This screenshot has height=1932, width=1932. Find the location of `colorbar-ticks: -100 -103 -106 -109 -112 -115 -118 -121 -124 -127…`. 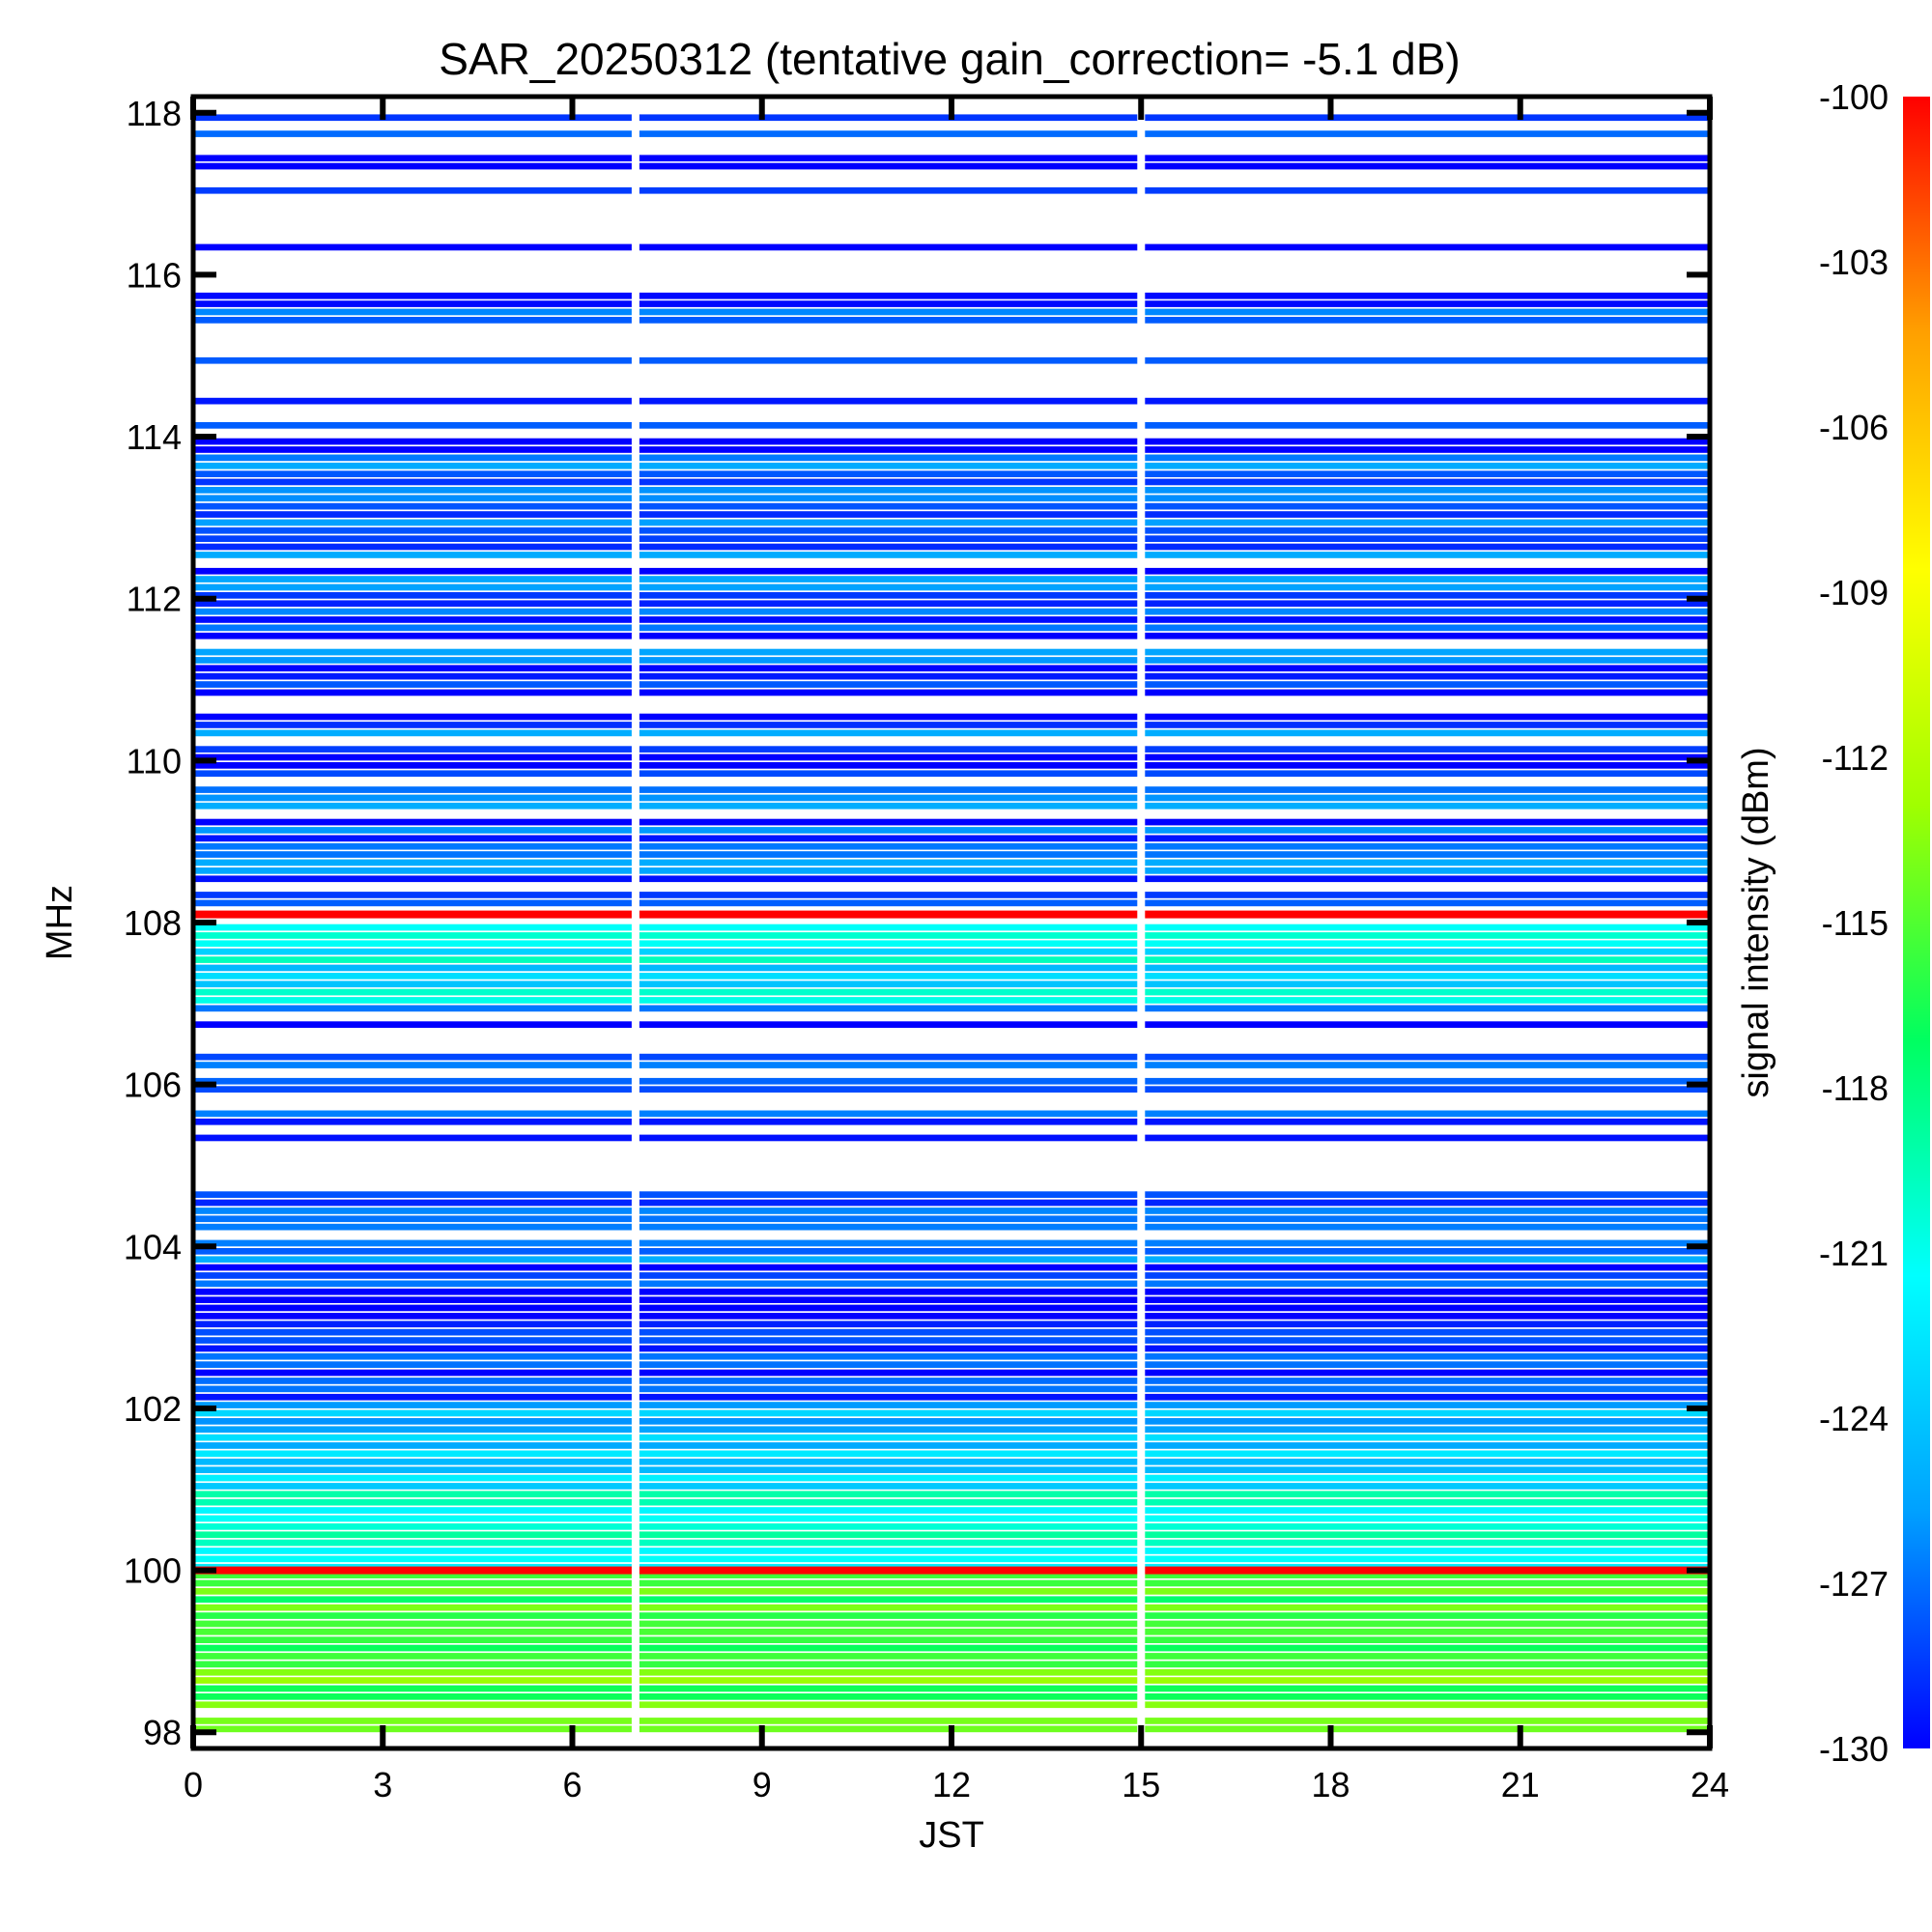

colorbar-ticks: -100 -103 -106 -109 -112 -115 -118 -121 -124 -127… is located at coordinates (1854, 923).